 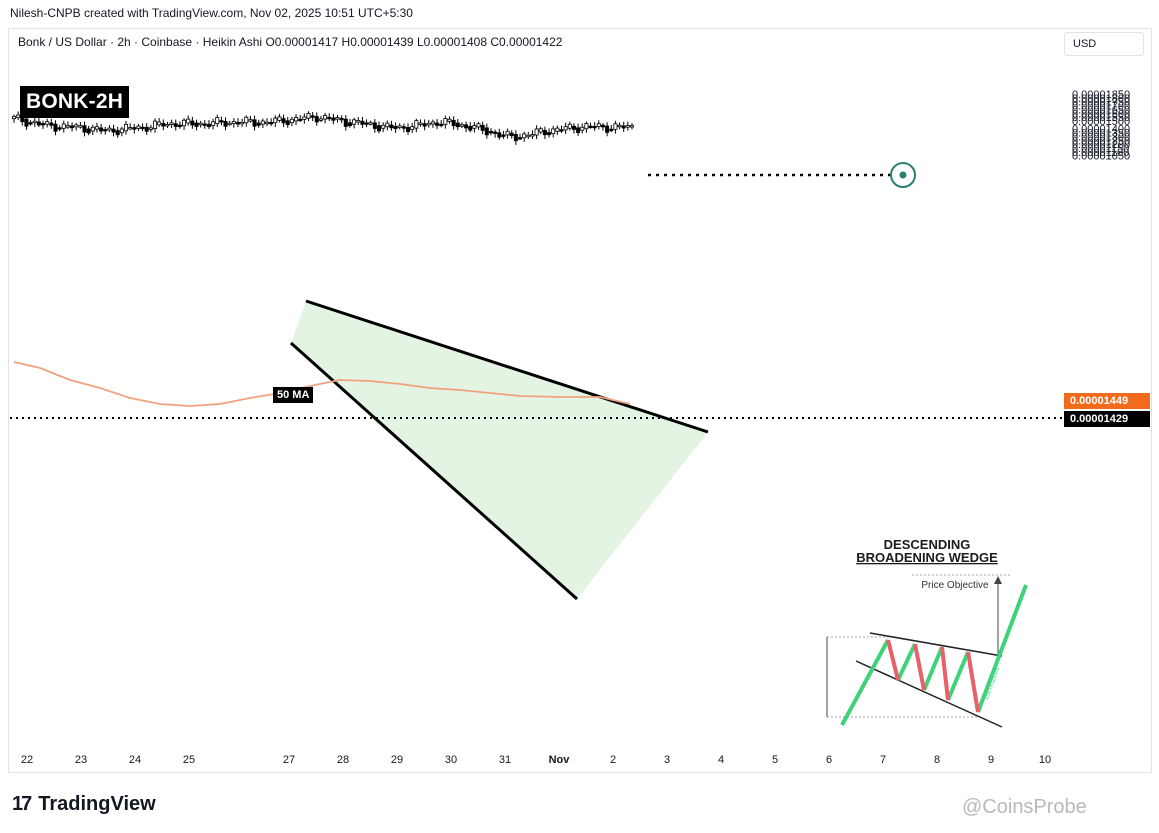 I want to click on price-axis-label: 0.00001750, so click(x=1101, y=103).